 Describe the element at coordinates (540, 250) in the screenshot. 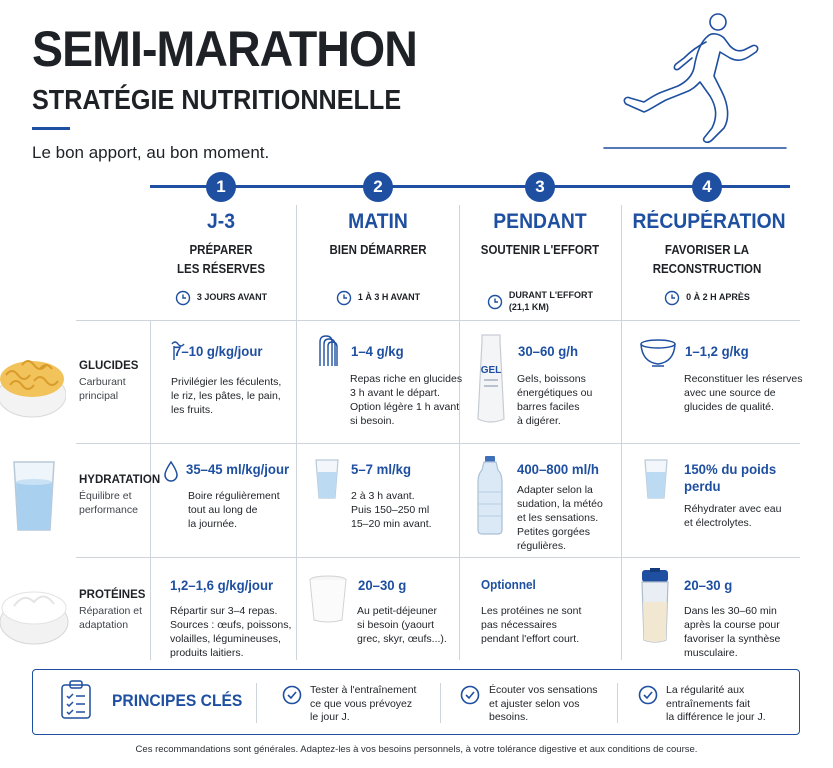

I see `phase-subtitle: SOUTENIR L'EFFORT` at that location.